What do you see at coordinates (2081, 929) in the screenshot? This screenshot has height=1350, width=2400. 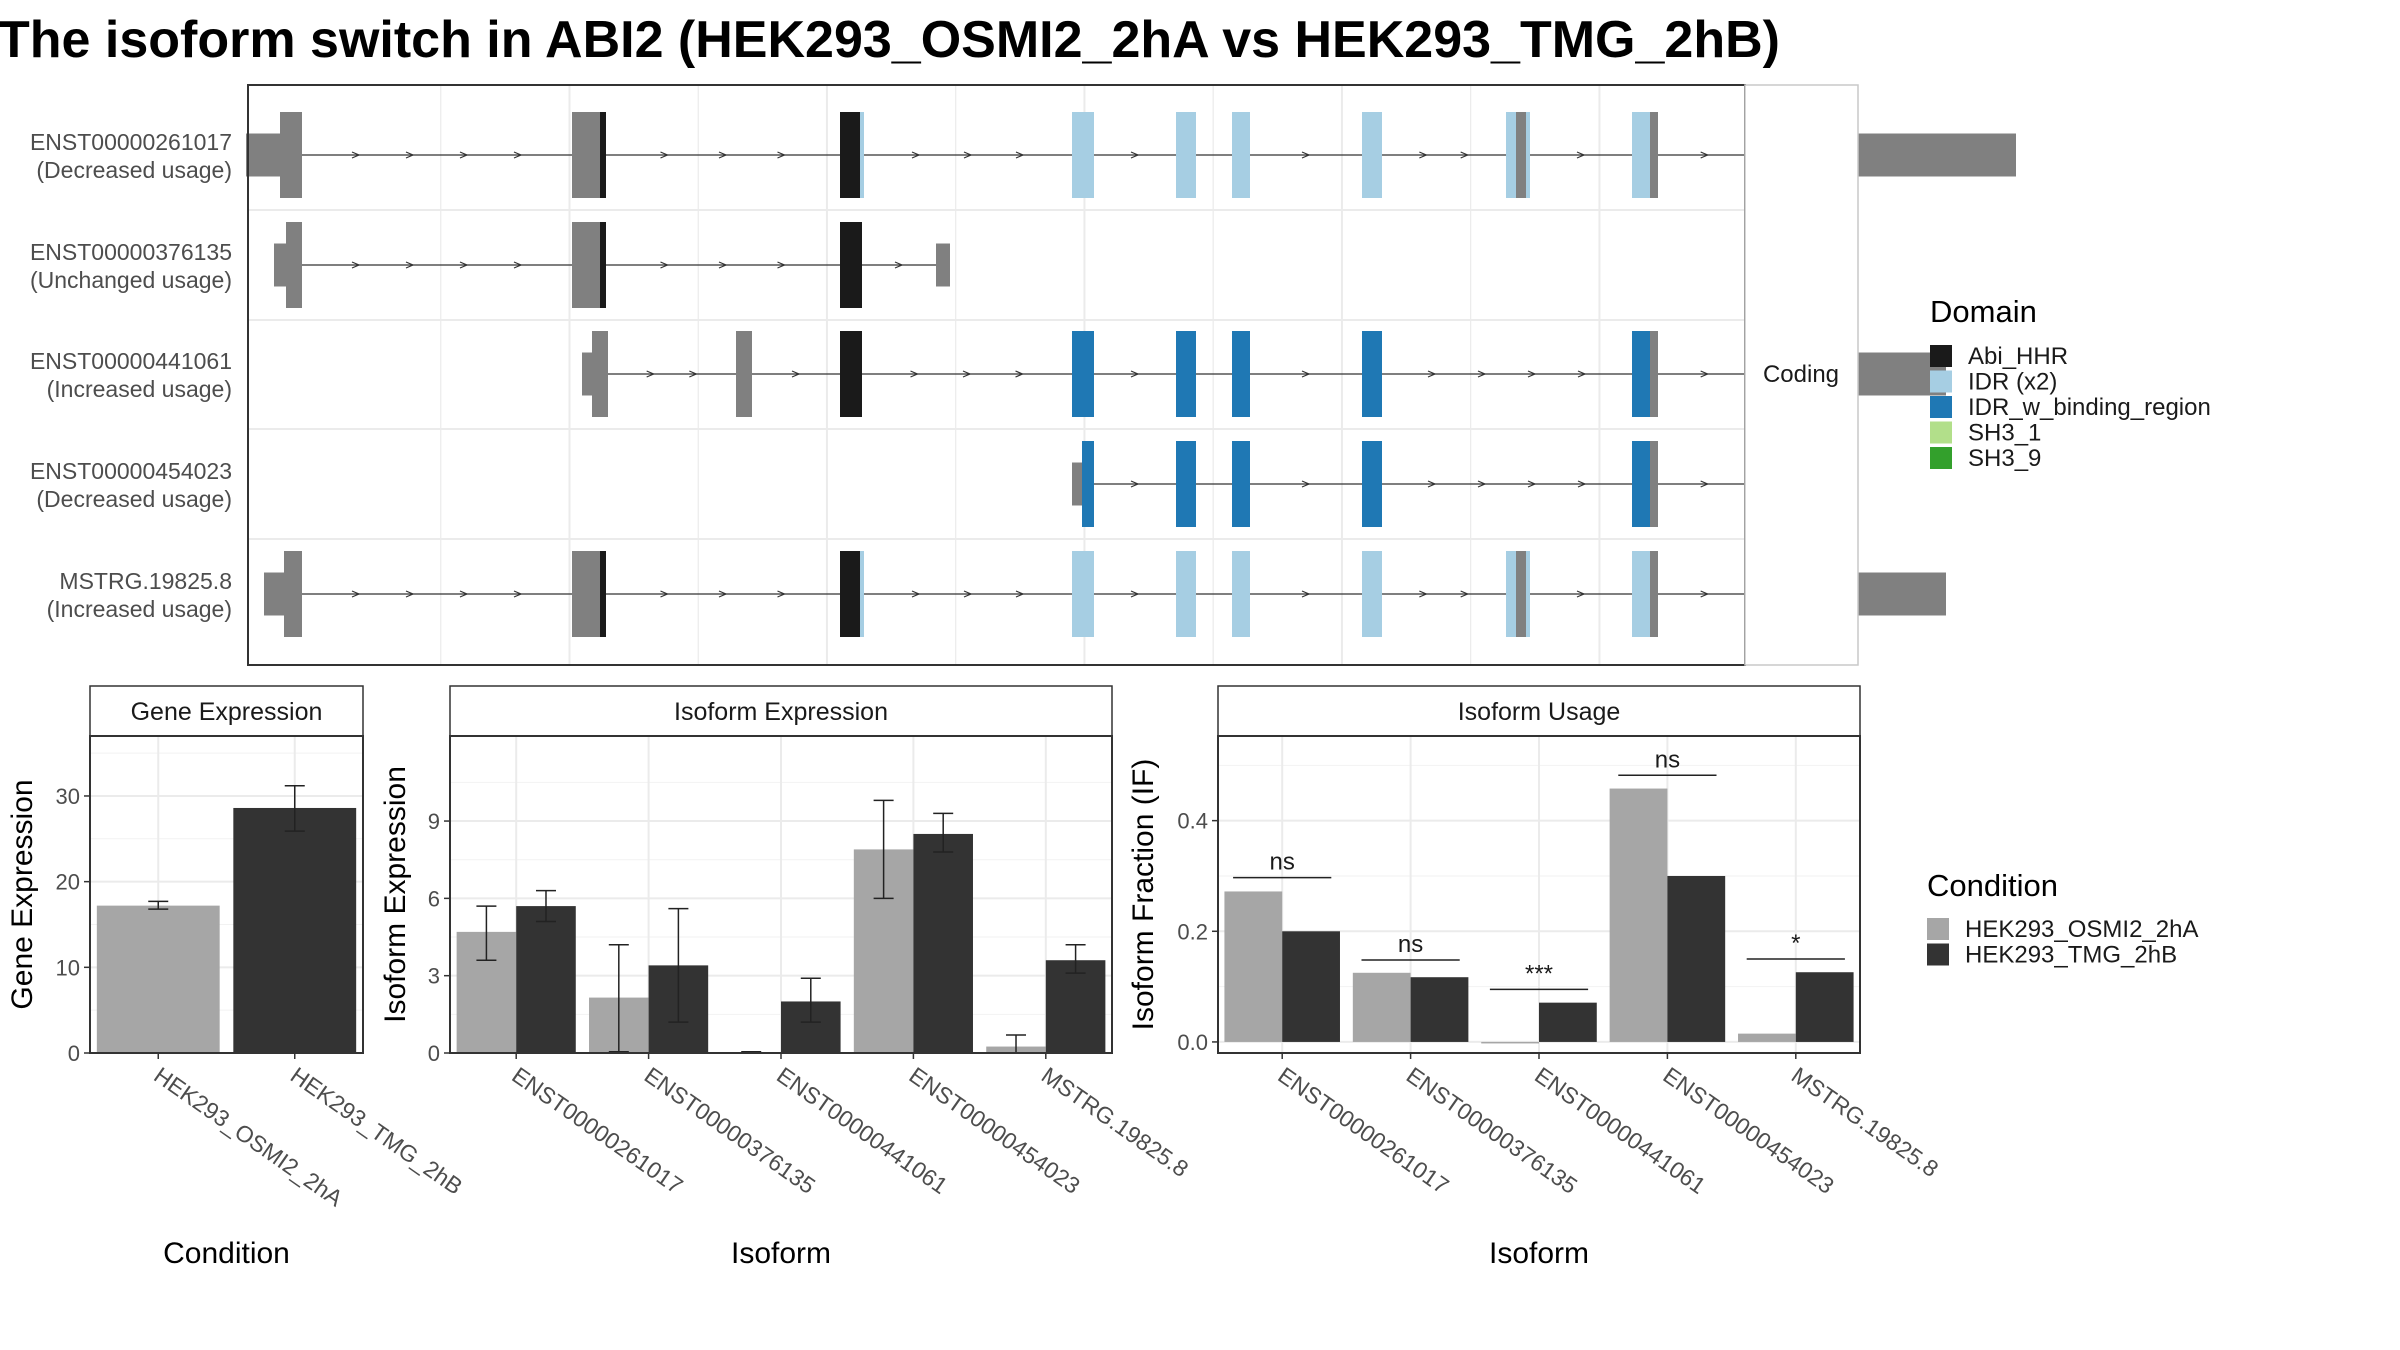 I see `condition-legend-label: HEK293_OSMI2_2hA` at bounding box center [2081, 929].